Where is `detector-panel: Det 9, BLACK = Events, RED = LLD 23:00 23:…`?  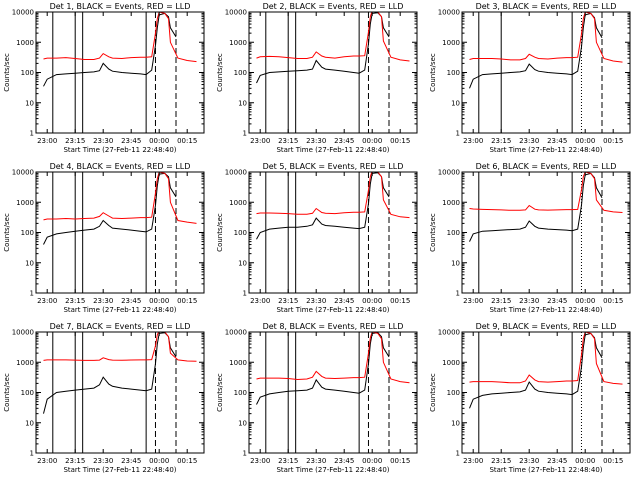
detector-panel: Det 9, BLACK = Events, RED = LLD 23:00 23:… is located at coordinates (530, 398).